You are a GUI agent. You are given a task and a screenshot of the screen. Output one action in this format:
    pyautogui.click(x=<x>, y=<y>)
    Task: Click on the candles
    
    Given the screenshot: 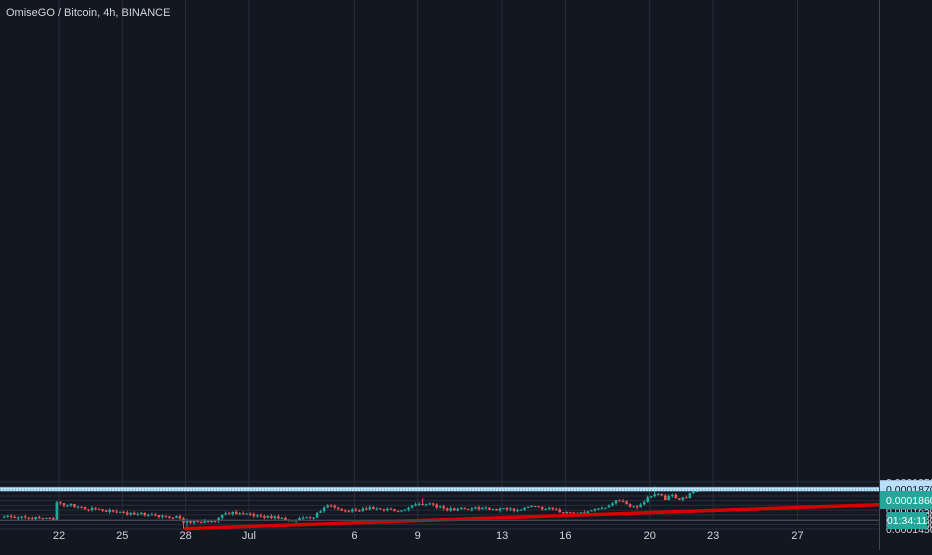 What is the action you would take?
    pyautogui.click(x=352, y=507)
    